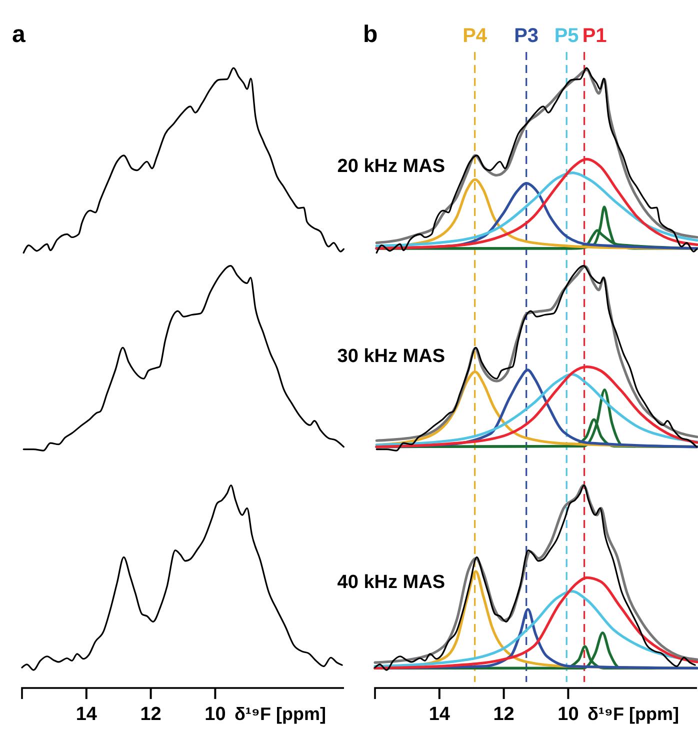  I want to click on annotation: 30 kHz MAS, so click(391, 356).